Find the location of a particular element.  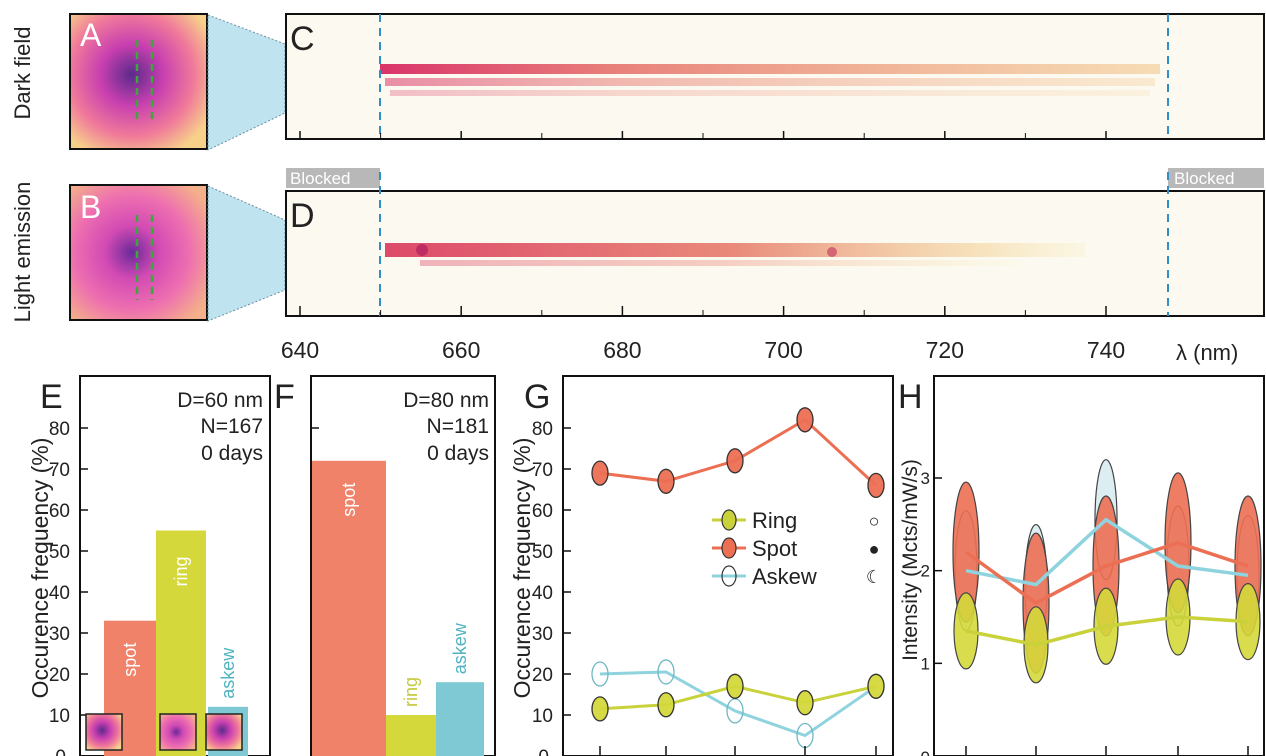

panel-g-legend: Ring ○ Spot ● Askew ☾ is located at coordinates (797, 548).